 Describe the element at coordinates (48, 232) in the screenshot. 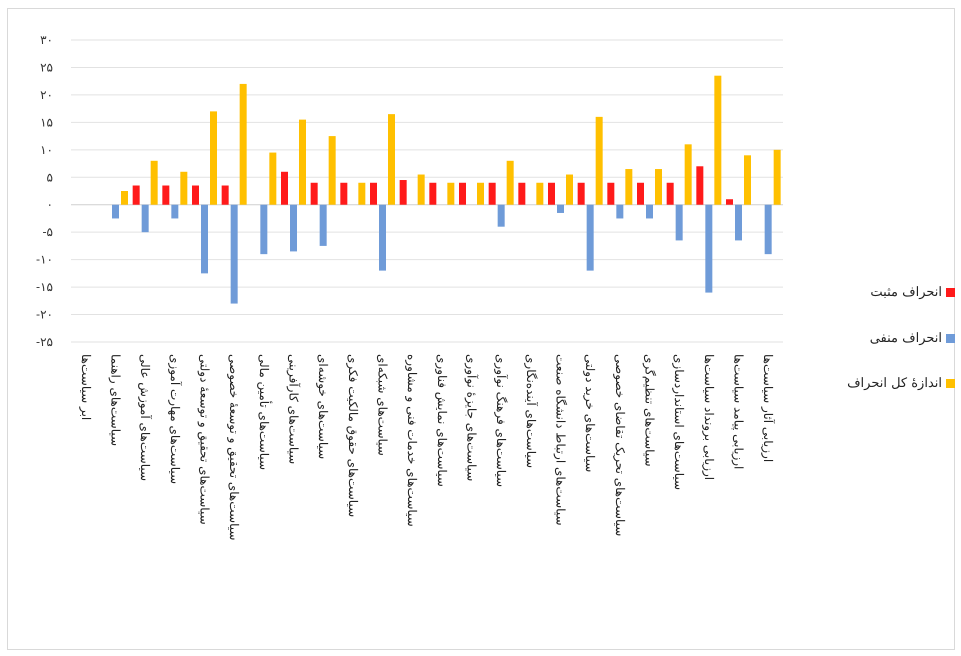

I see `y-tick-label: -۵` at that location.